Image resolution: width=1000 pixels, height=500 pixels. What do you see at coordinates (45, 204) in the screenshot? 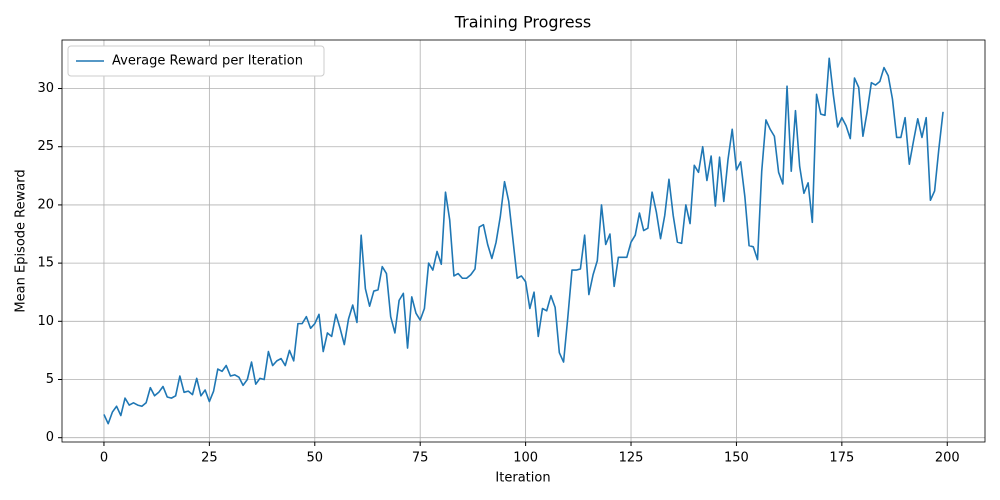
I see `y-tick-label: 20` at bounding box center [45, 204].